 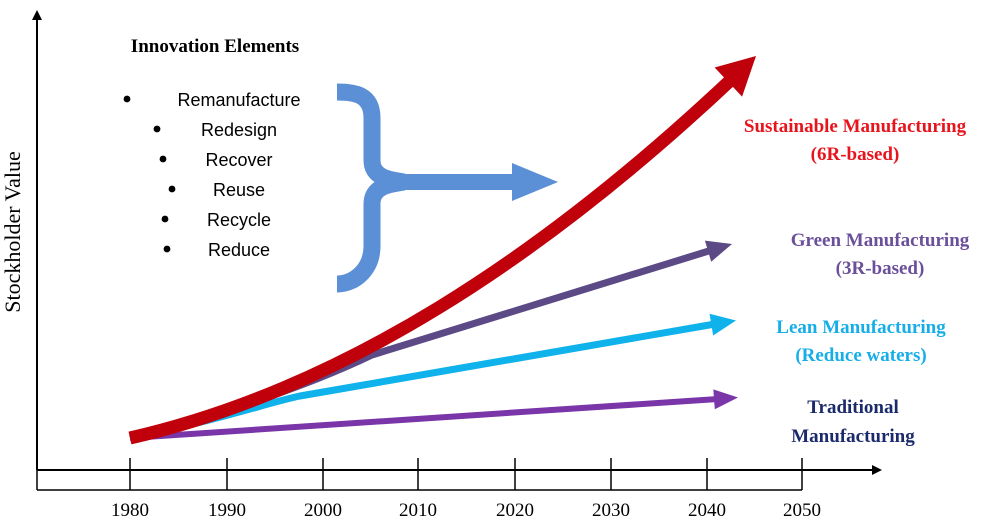 What do you see at coordinates (215, 46) in the screenshot?
I see `innovation-title: Innovation Elements` at bounding box center [215, 46].